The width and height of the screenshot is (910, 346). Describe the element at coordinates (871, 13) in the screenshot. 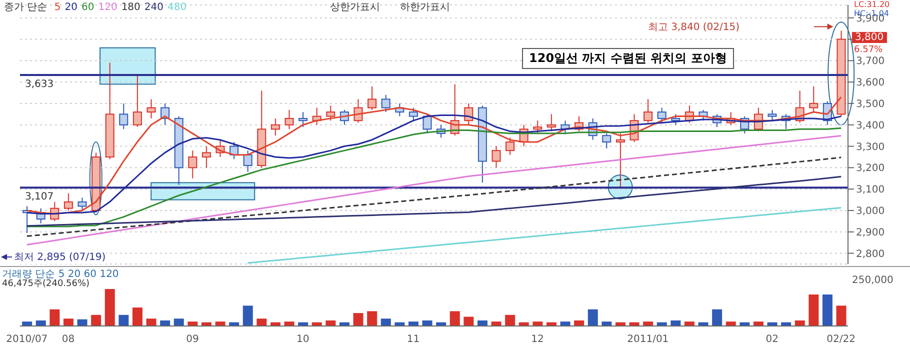

I see `text: HC:-1.04` at that location.